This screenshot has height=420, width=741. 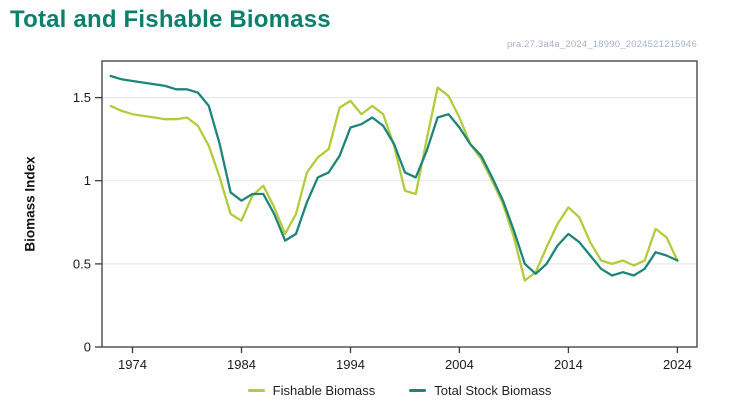 I want to click on x-tick-label: 1984, so click(x=241, y=364).